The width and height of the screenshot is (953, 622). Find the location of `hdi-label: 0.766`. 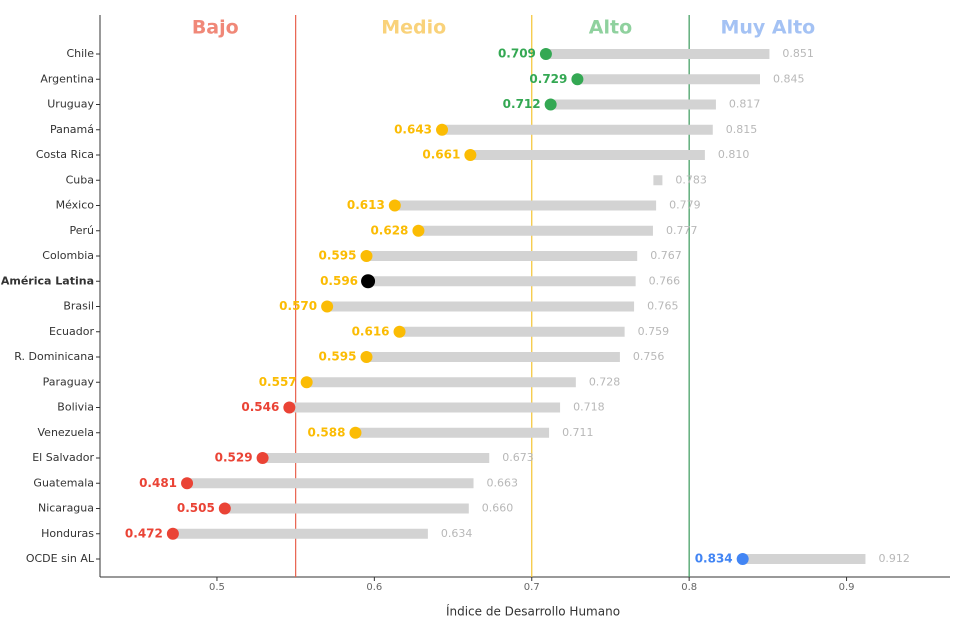

hdi-label: 0.766 is located at coordinates (665, 280).